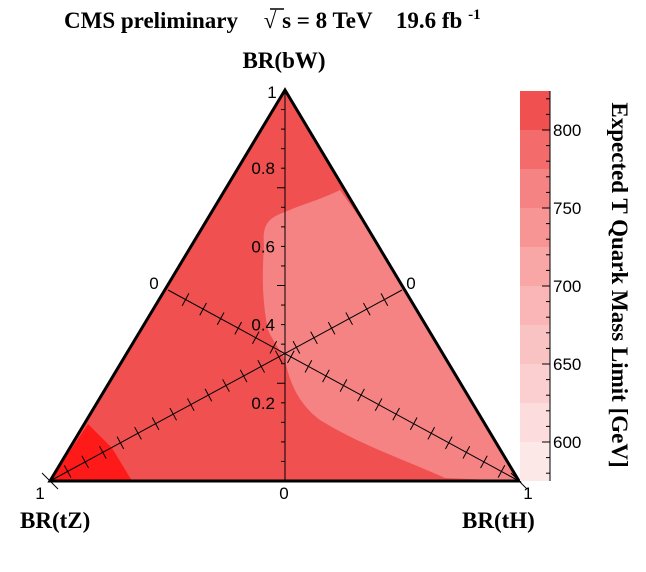 The height and width of the screenshot is (572, 646). What do you see at coordinates (263, 286) in the screenshot?
I see `vertical-tick-labels: 0.2 0.4 0.6 0.8` at bounding box center [263, 286].